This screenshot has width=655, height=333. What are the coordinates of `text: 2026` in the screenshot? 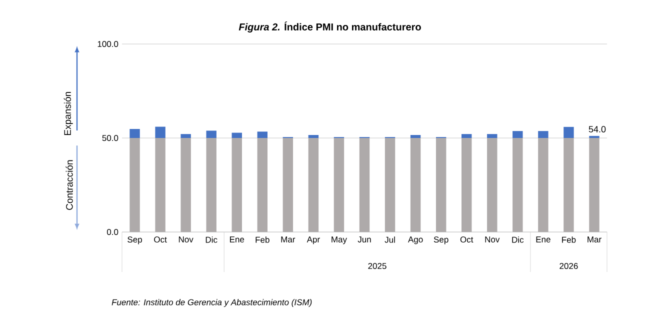 It's located at (569, 266).